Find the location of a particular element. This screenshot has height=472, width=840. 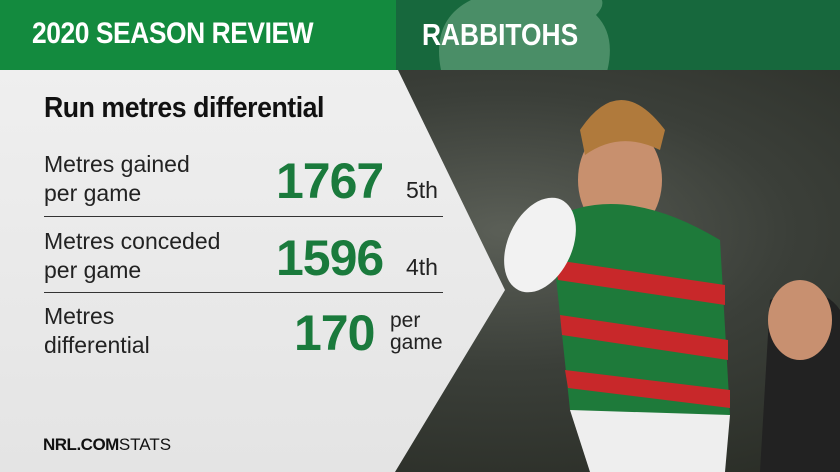

stat-row-metres-gained: Metres gained per game 1767 5th is located at coordinates (244, 181).